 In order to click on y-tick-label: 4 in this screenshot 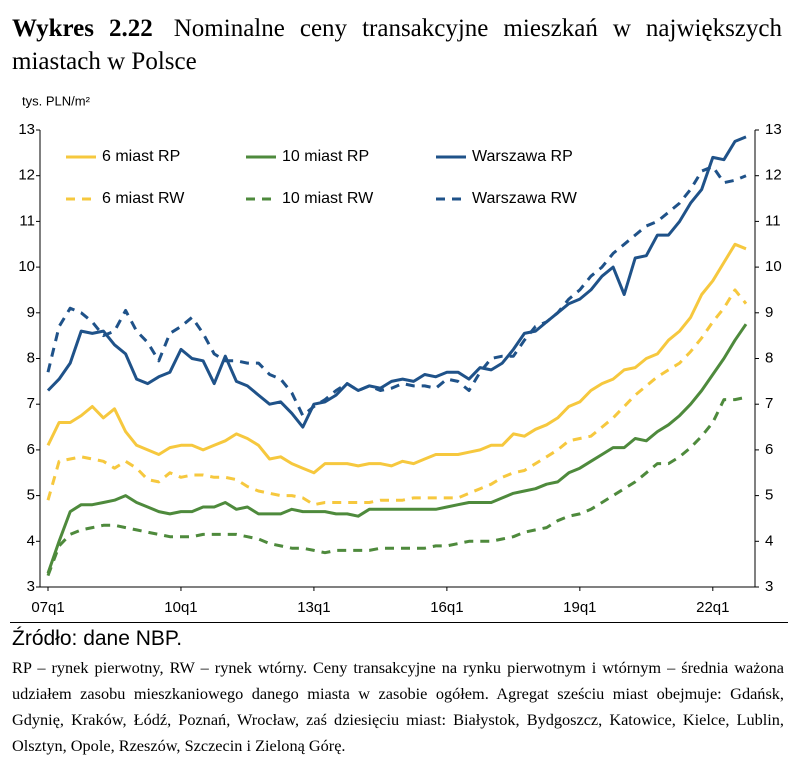, I will do `click(31, 540)`.